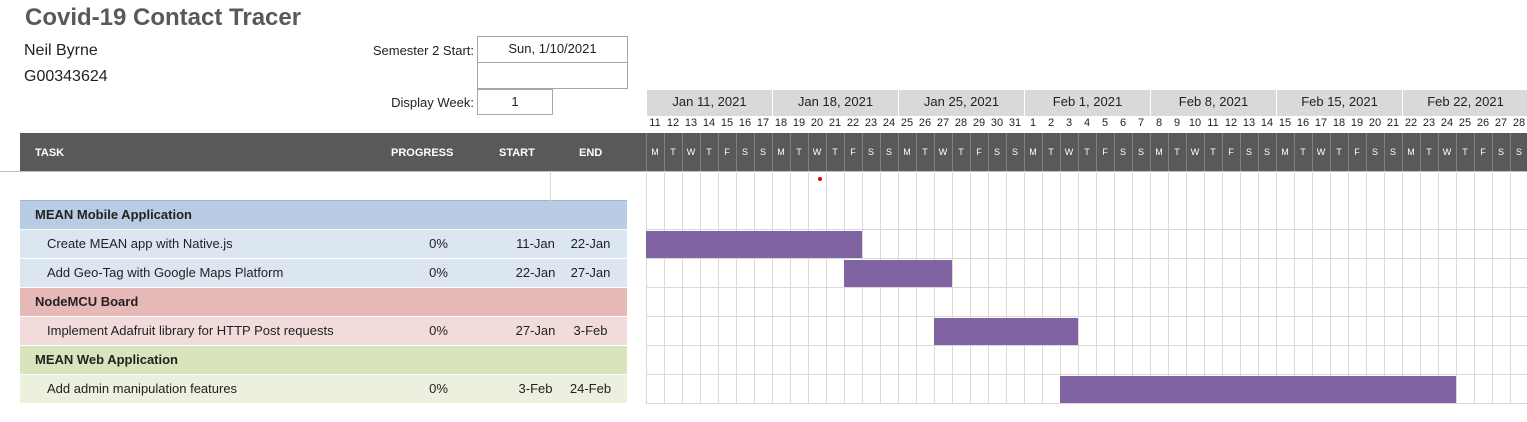 This screenshot has width=1527, height=422. What do you see at coordinates (1123, 123) in the screenshot?
I see `day-number: 6` at bounding box center [1123, 123].